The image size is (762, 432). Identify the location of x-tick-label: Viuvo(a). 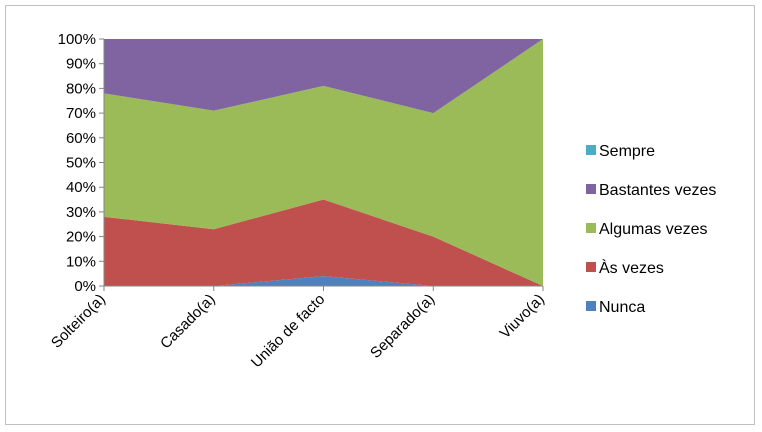
(521, 316).